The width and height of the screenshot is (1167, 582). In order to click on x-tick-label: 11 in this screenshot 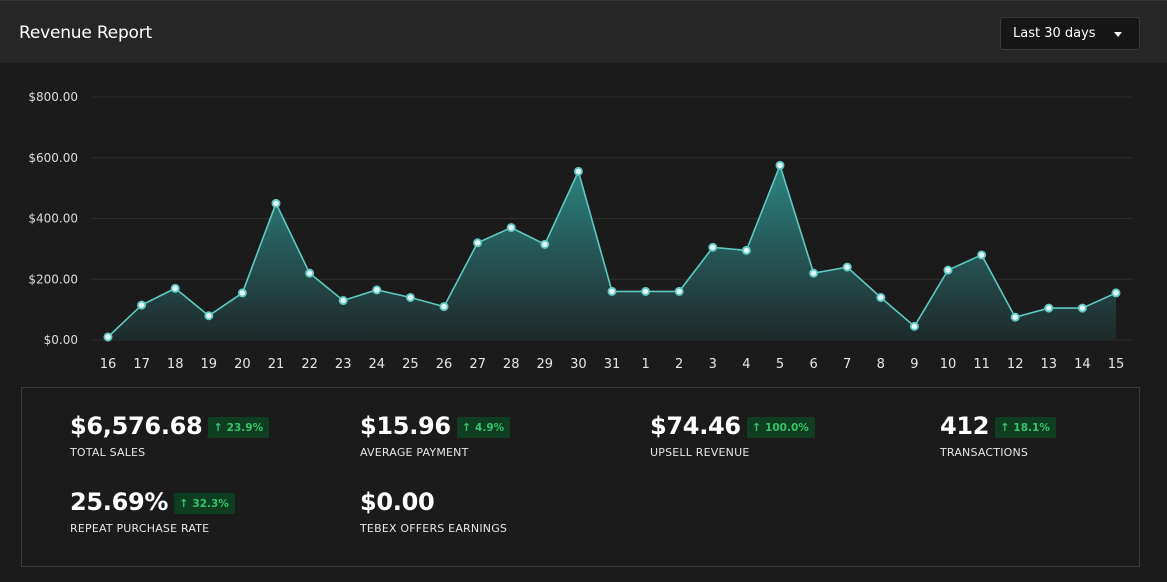, I will do `click(981, 364)`.